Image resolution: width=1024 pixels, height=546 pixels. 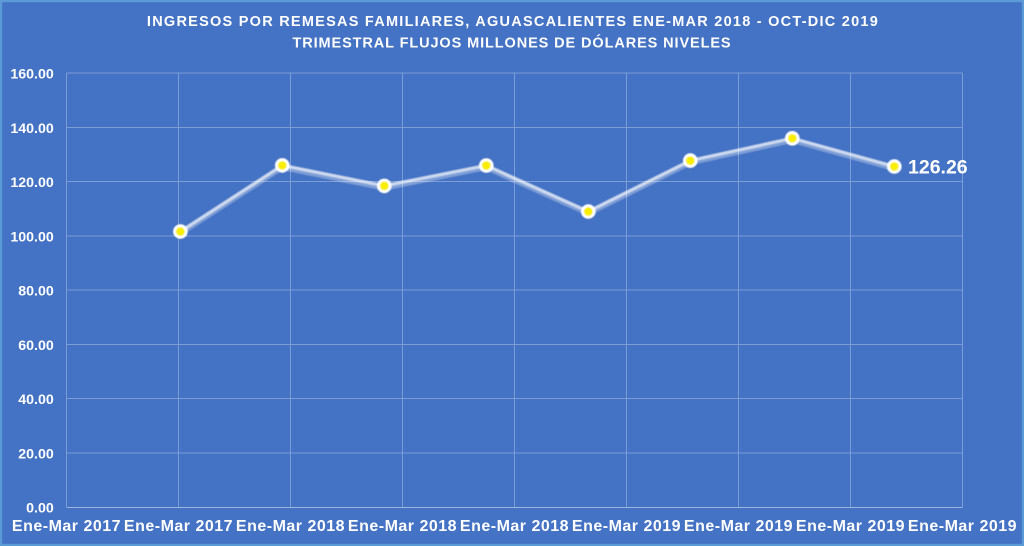 What do you see at coordinates (32, 237) in the screenshot?
I see `svg-text: 100.00` at bounding box center [32, 237].